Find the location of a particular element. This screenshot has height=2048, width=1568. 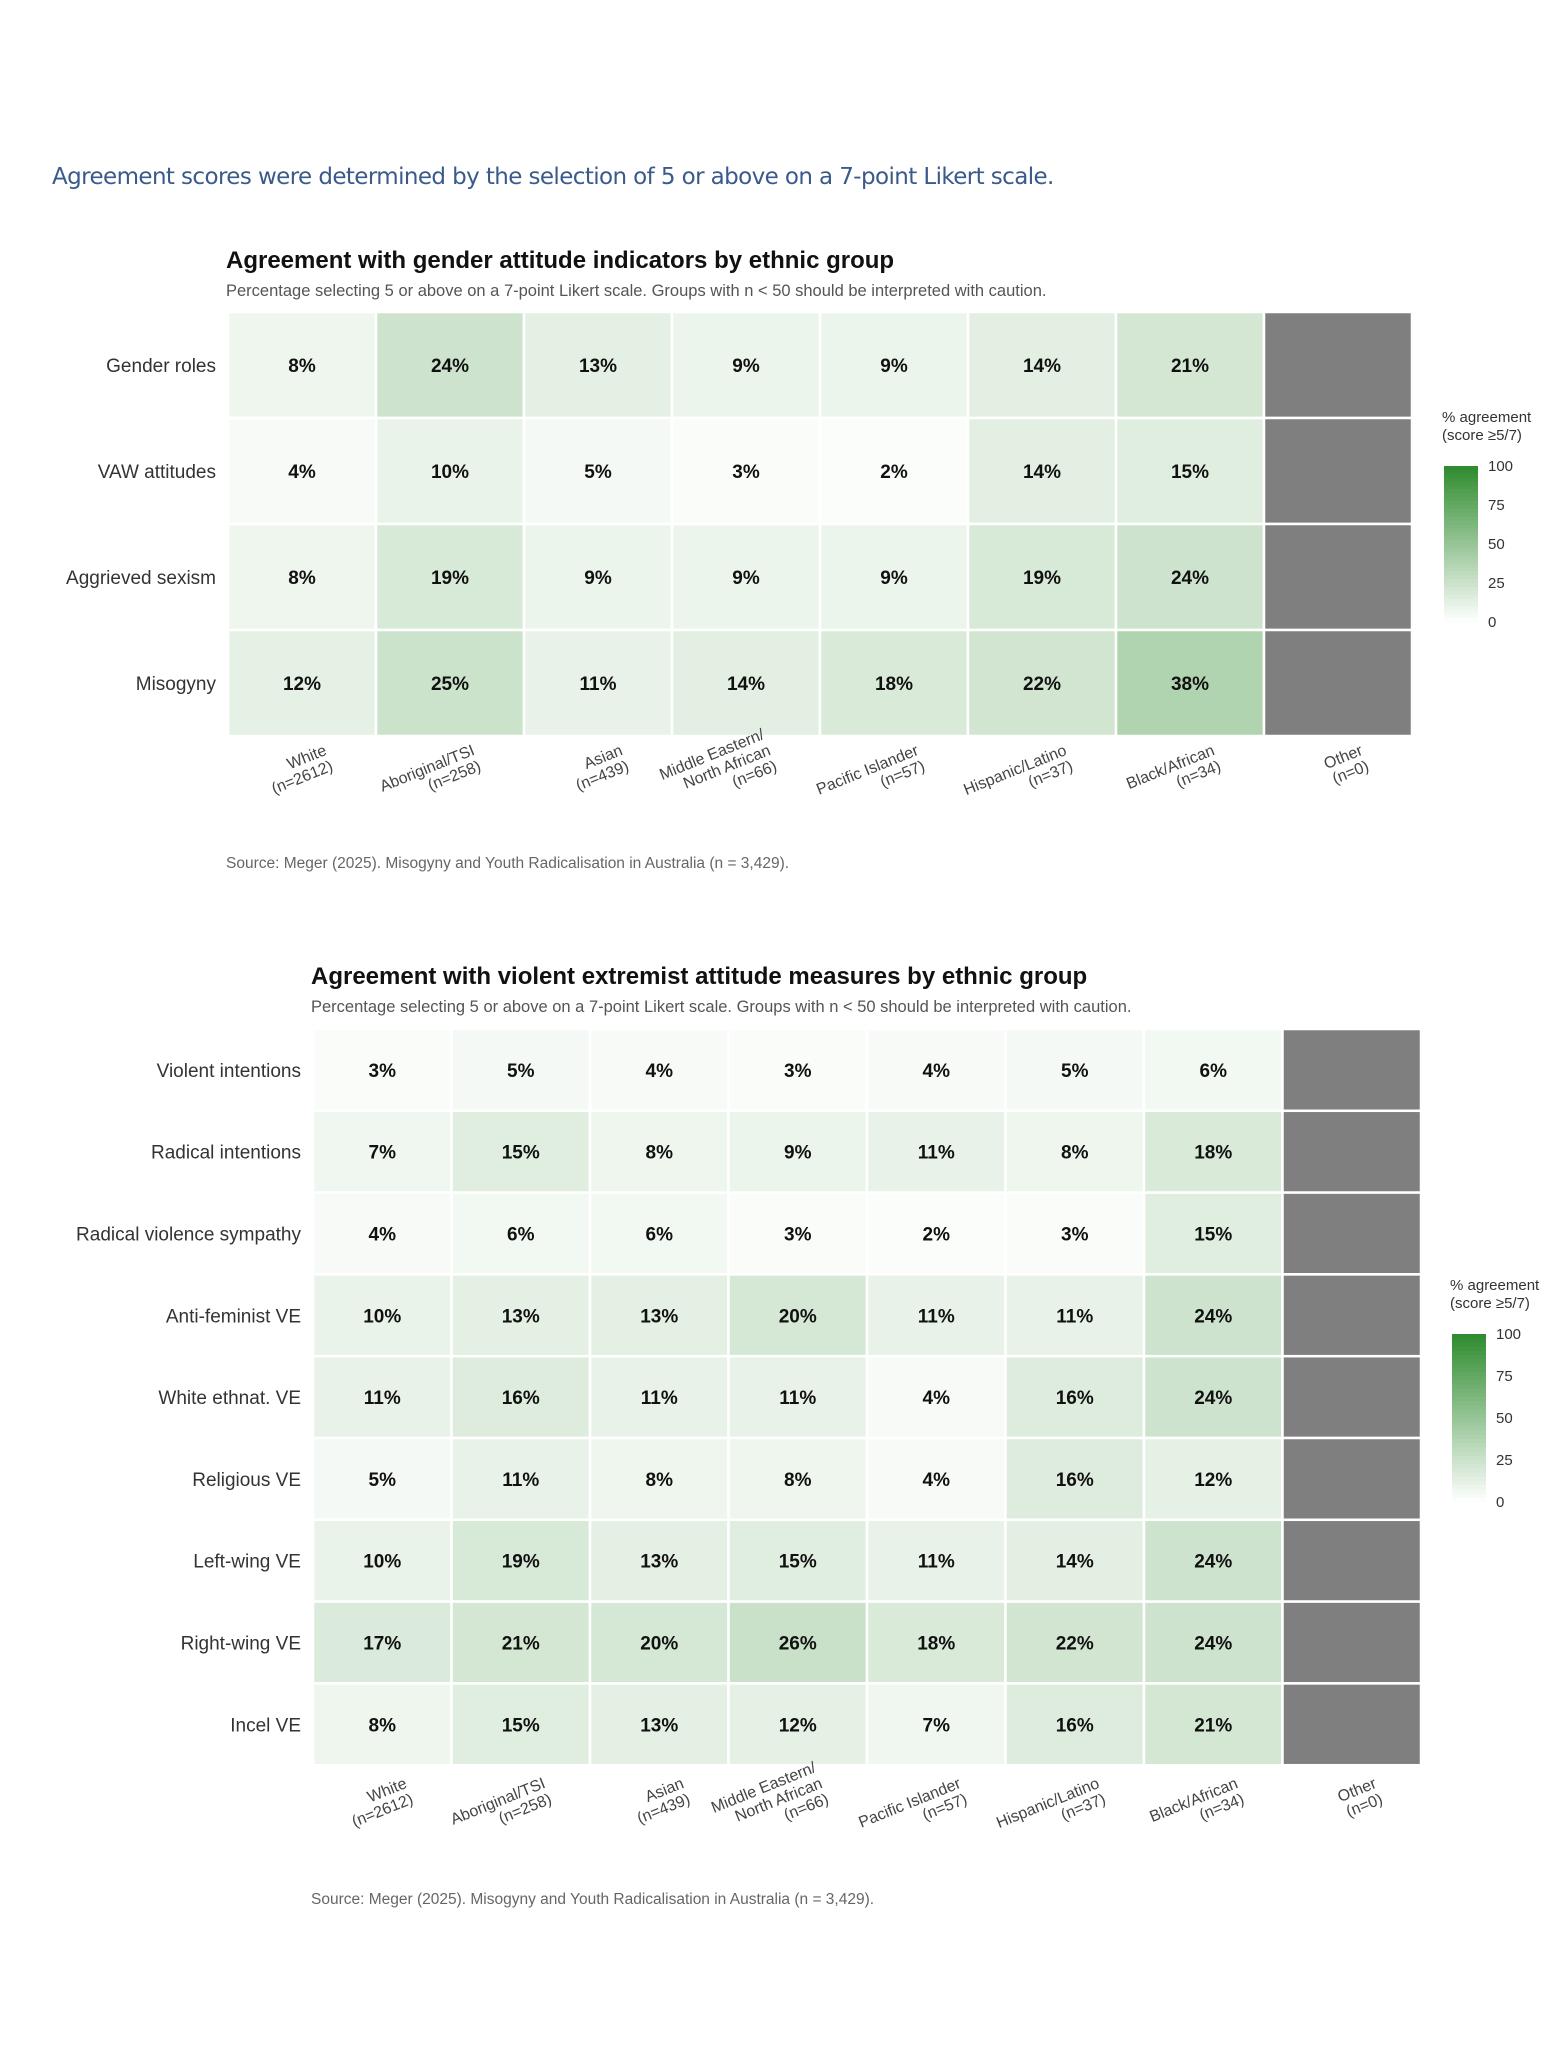

cell-value-label: 19% is located at coordinates (450, 578).